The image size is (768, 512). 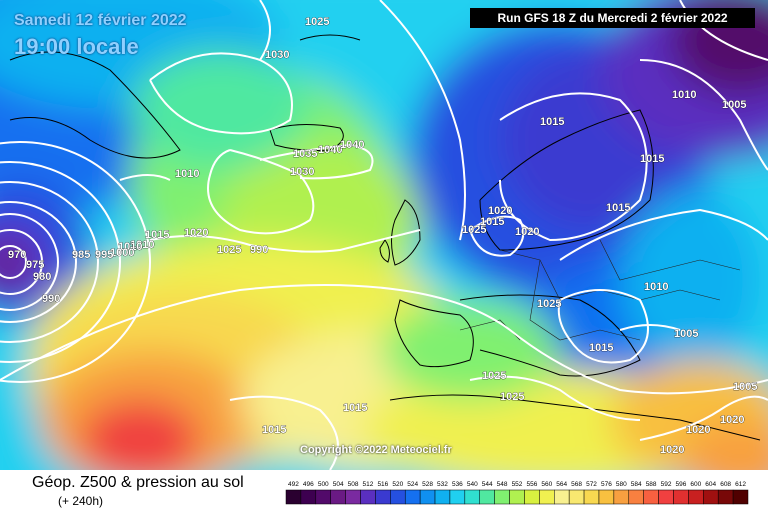 What do you see at coordinates (740, 484) in the screenshot?
I see `scale-tick-label: 612` at bounding box center [740, 484].